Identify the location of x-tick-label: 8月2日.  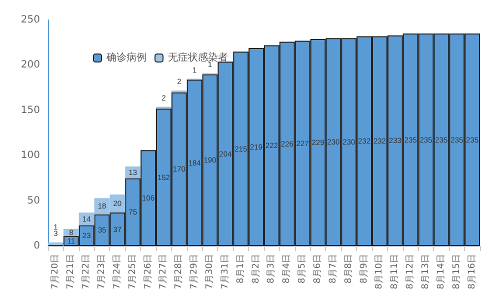
(256, 269).